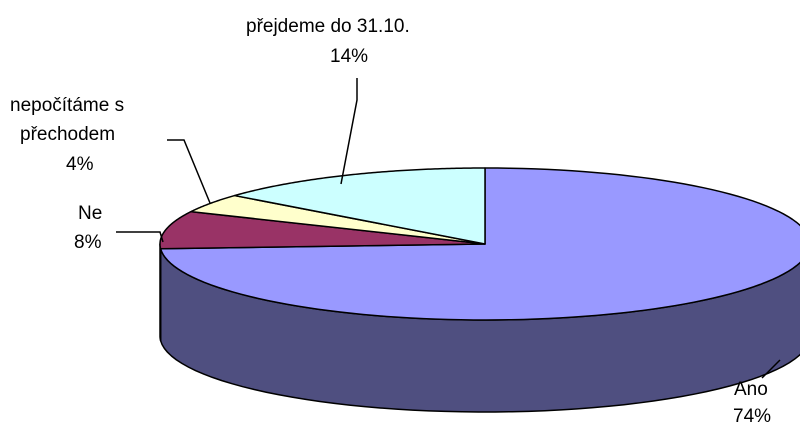  What do you see at coordinates (328, 26) in the screenshot?
I see `slice-label-prejdeme: přejdeme do 31.10.` at bounding box center [328, 26].